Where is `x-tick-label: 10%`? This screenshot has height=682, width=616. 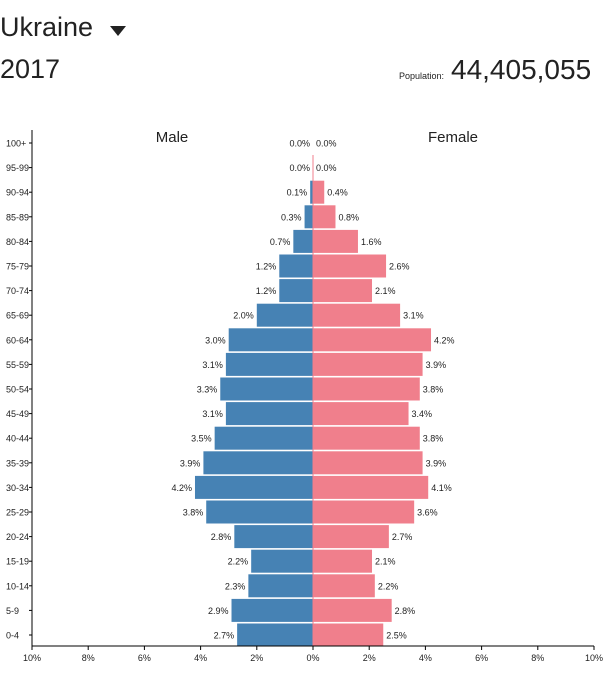
x-tick-label: 10% is located at coordinates (594, 658).